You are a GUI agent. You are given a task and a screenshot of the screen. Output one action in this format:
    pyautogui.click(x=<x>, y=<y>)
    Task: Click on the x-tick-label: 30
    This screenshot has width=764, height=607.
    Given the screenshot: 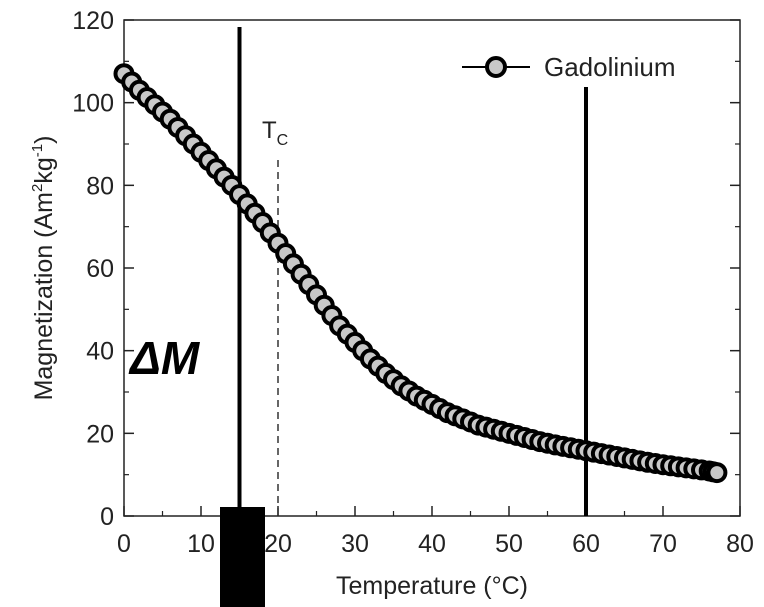 What is the action you would take?
    pyautogui.click(x=355, y=544)
    